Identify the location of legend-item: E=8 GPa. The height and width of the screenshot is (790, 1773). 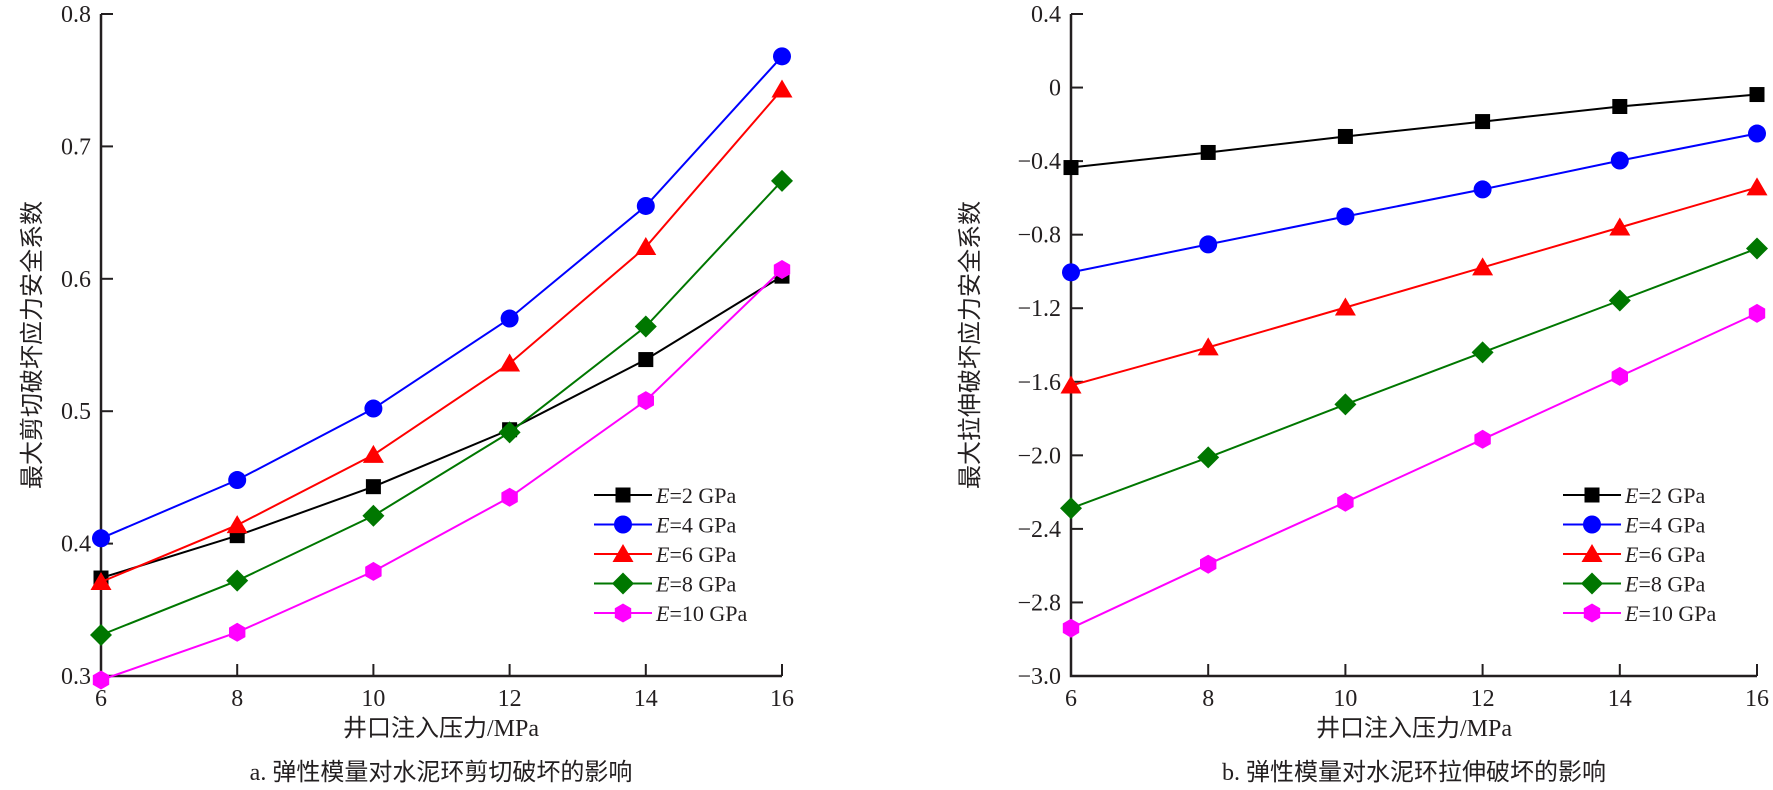
(665, 584).